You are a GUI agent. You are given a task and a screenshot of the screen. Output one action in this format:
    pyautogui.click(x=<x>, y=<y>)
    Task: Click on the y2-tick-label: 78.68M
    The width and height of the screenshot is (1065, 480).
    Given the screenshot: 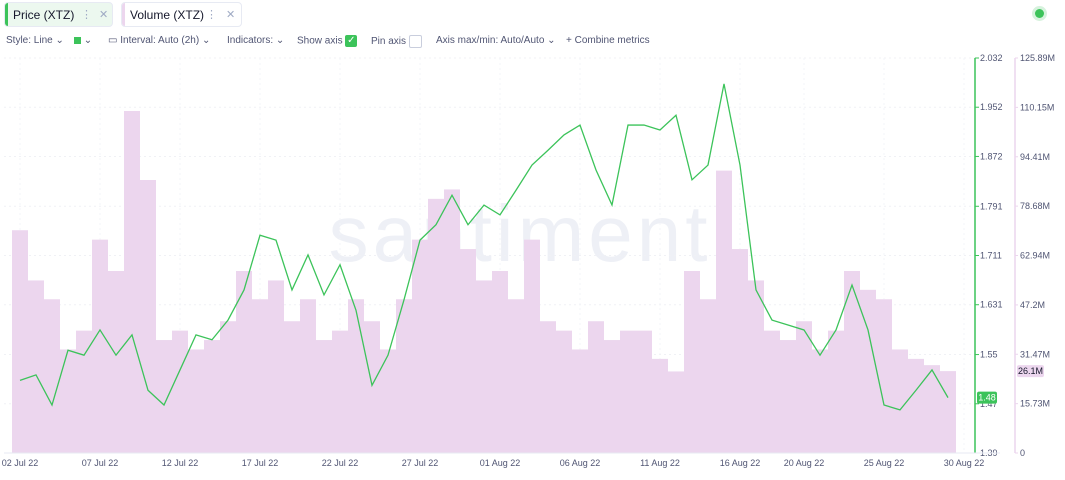 What is the action you would take?
    pyautogui.click(x=1035, y=206)
    